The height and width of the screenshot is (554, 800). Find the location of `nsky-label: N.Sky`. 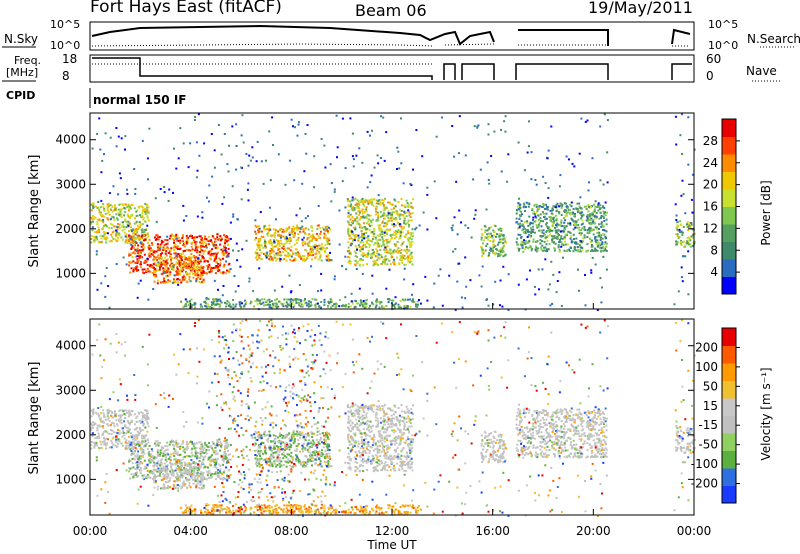

nsky-label: N.Sky is located at coordinates (21, 39).